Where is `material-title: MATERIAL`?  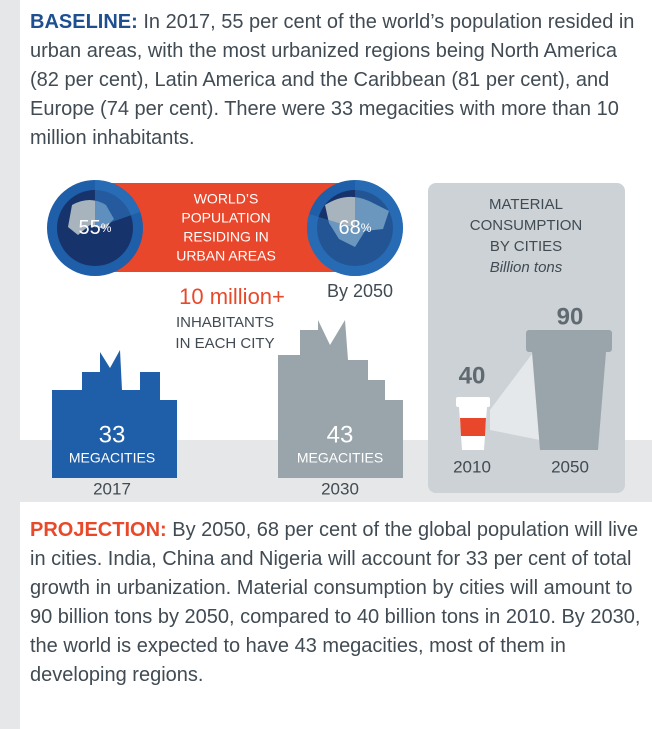 material-title: MATERIAL is located at coordinates (526, 204).